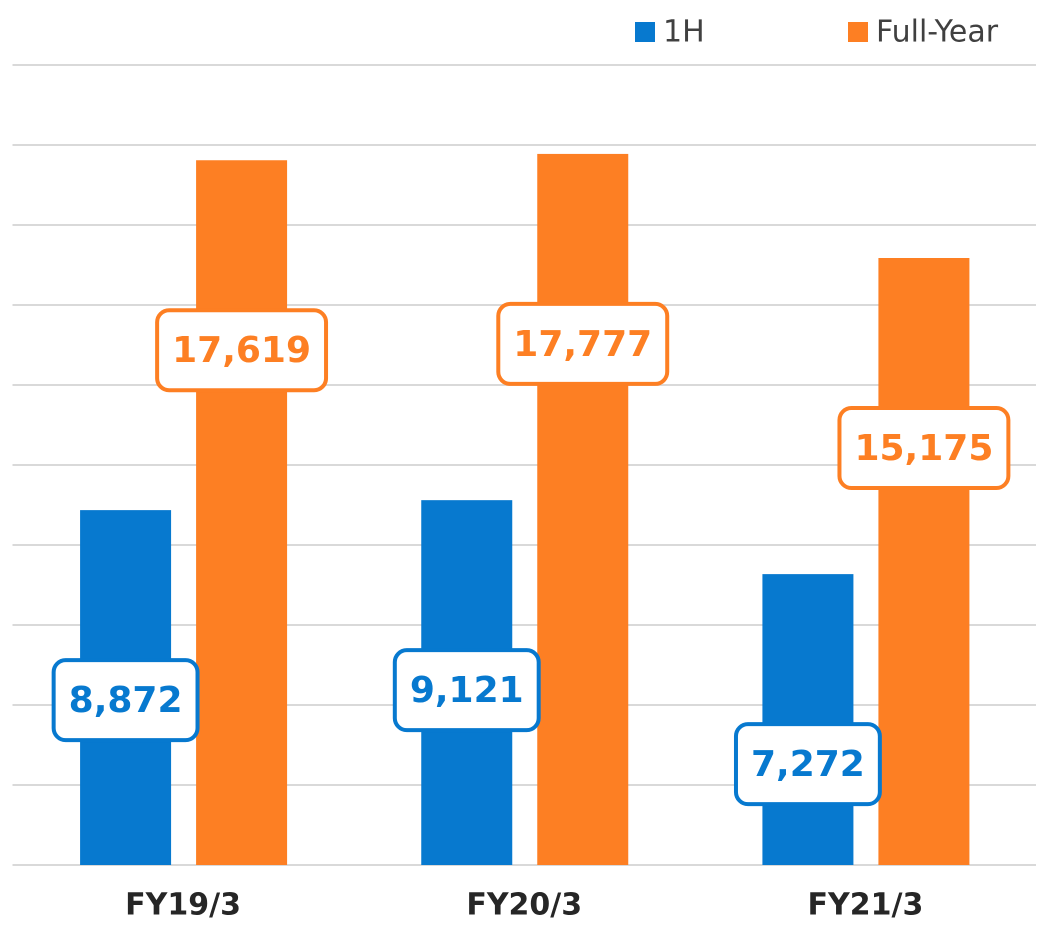 The image size is (1040, 925). Describe the element at coordinates (524, 905) in the screenshot. I see `x-tick-label: FY20/3` at that location.